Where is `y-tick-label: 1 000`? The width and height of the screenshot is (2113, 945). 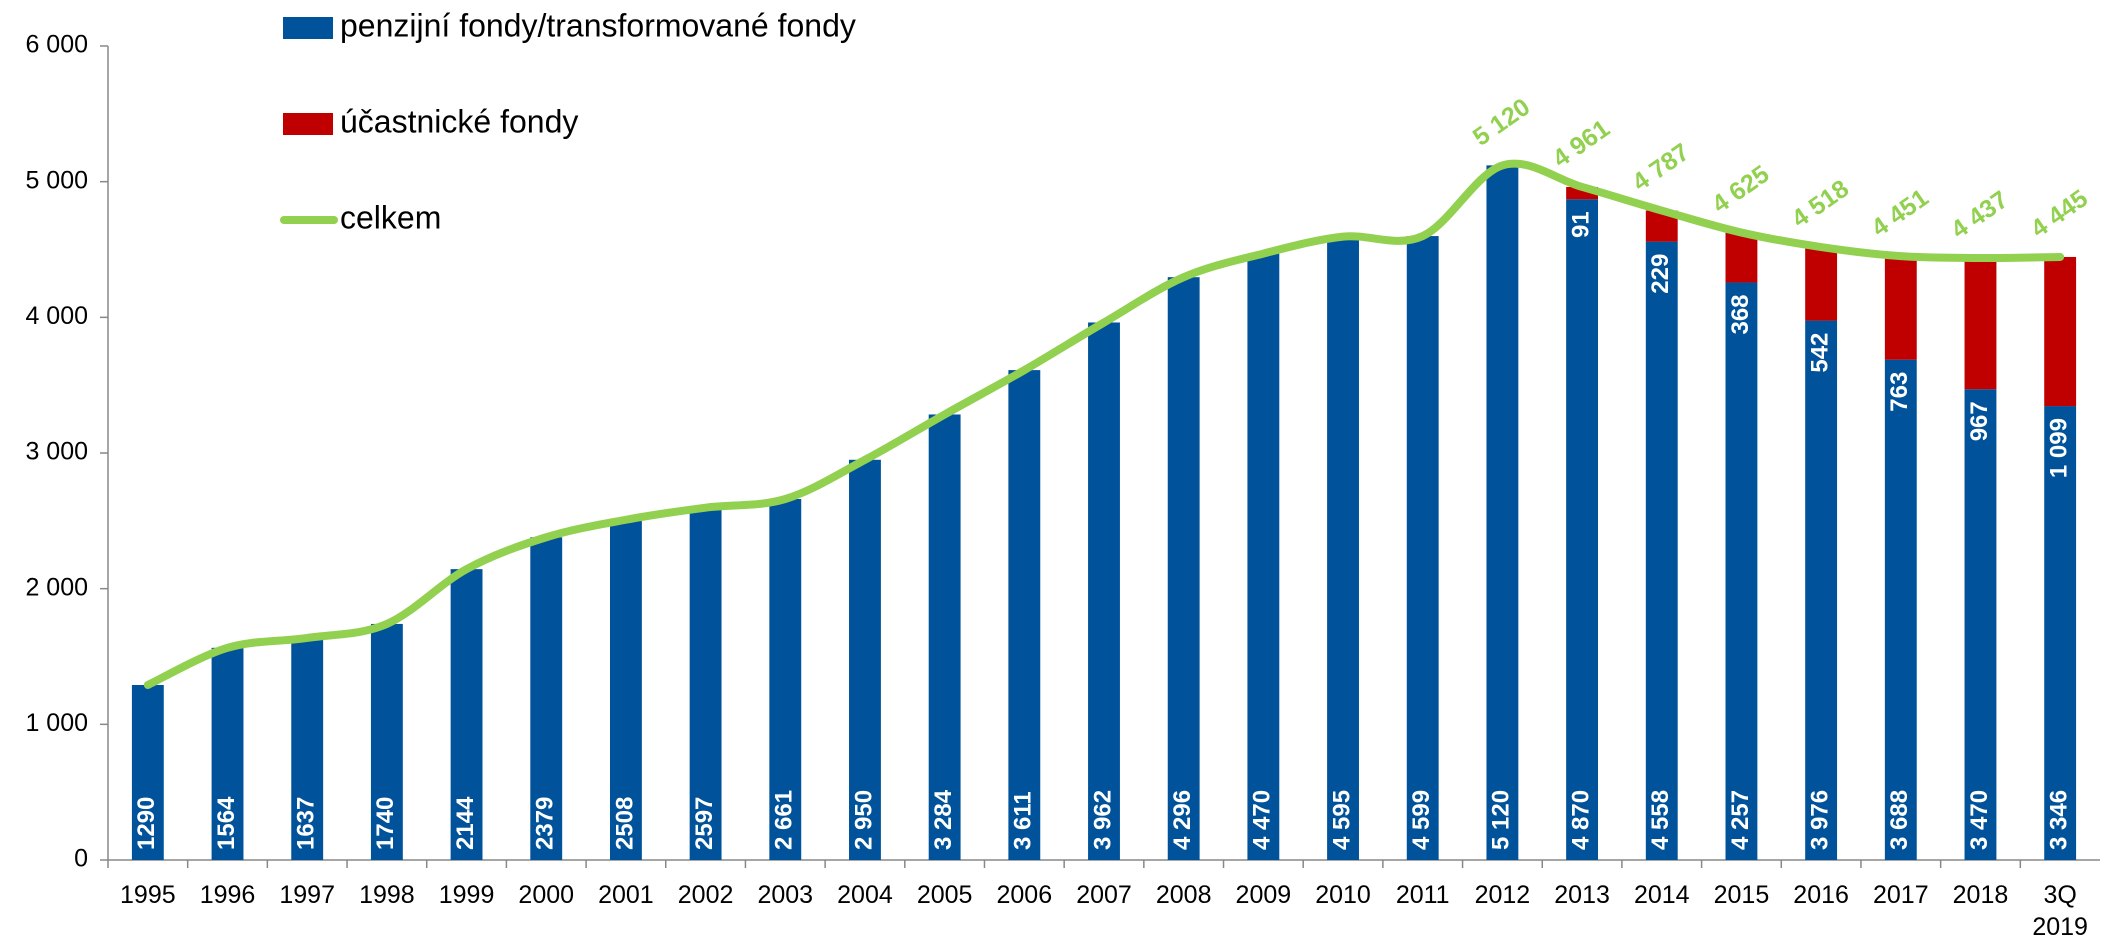 y-tick-label: 1 000 is located at coordinates (56, 723).